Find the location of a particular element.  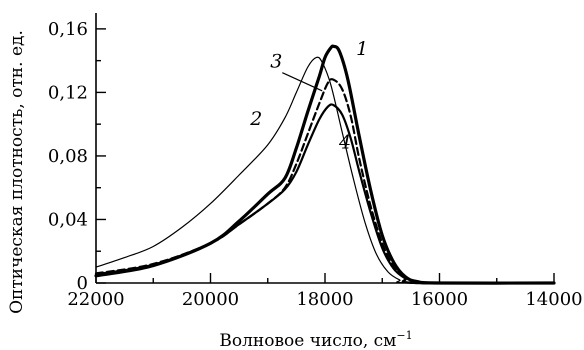

x-tick-label: 20000 is located at coordinates (210, 299).